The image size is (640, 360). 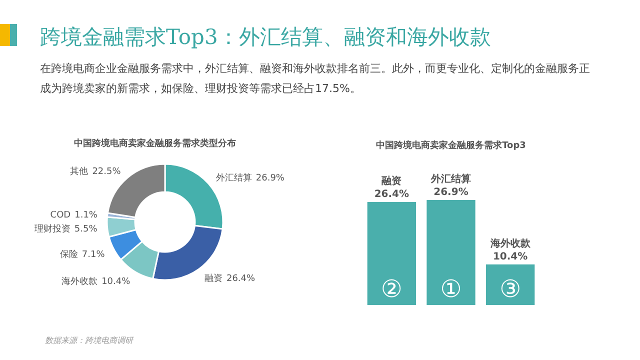 I want to click on annotation: ③, so click(x=511, y=289).